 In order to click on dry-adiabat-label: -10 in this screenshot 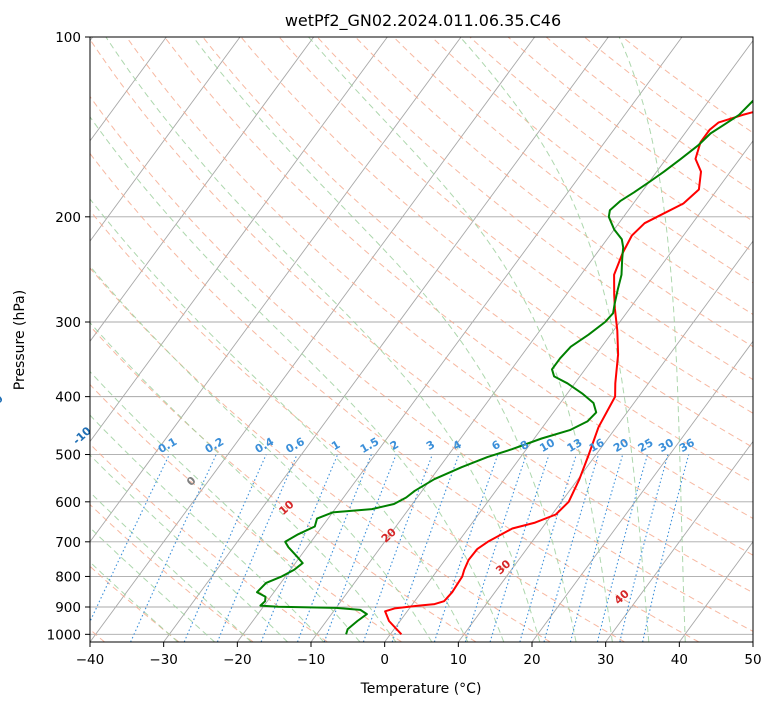, I will do `click(82, 435)`.